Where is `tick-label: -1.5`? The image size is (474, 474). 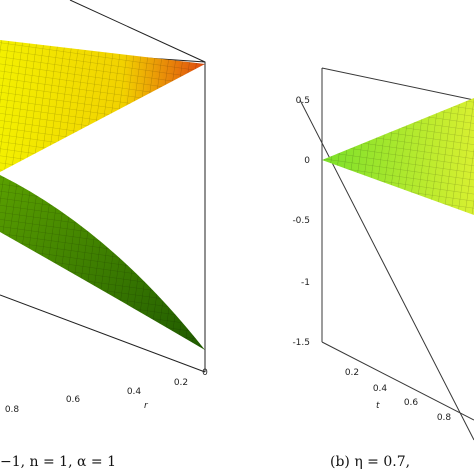 tick-label: -1.5 is located at coordinates (301, 343).